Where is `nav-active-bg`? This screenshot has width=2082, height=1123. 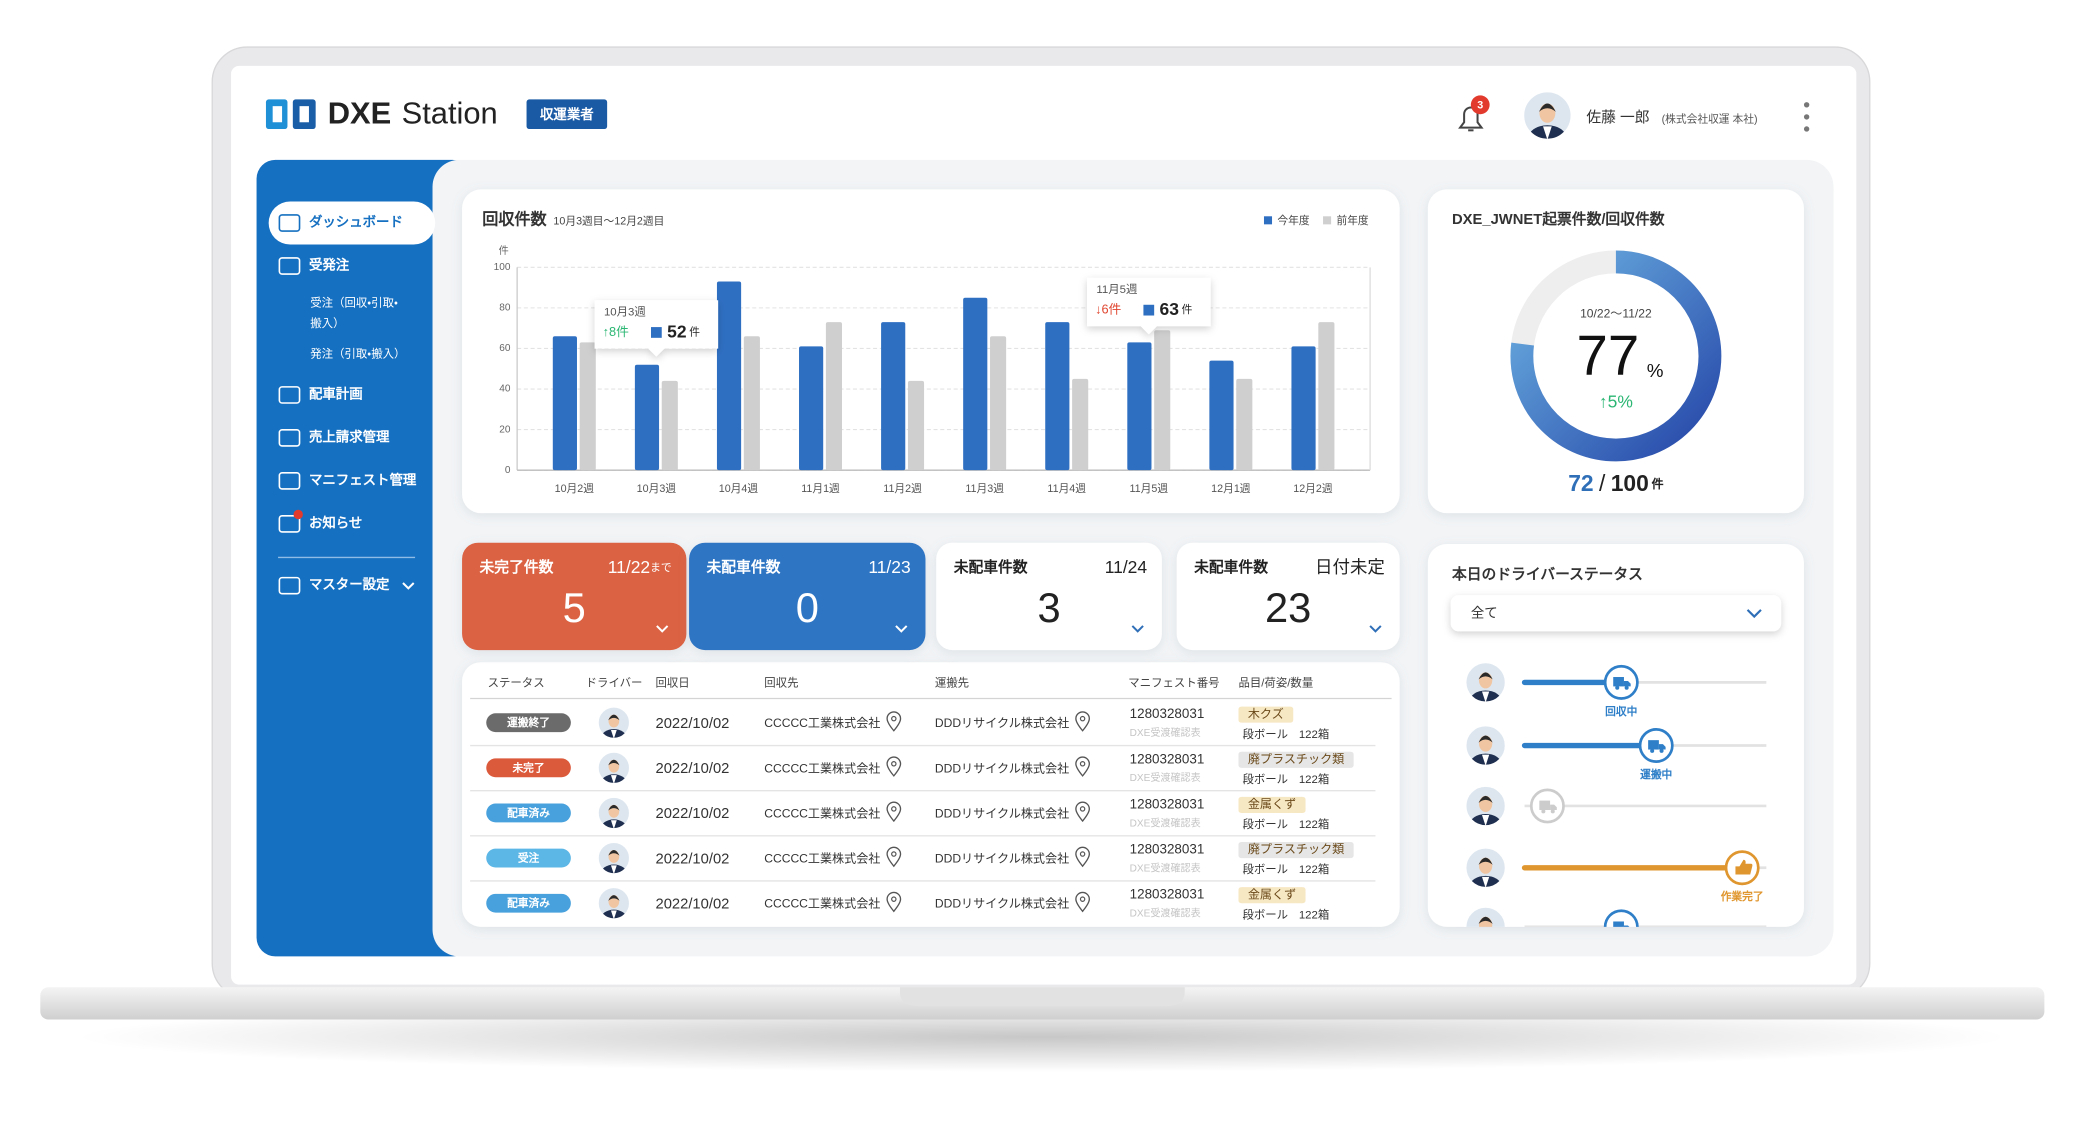 nav-active-bg is located at coordinates (352, 223).